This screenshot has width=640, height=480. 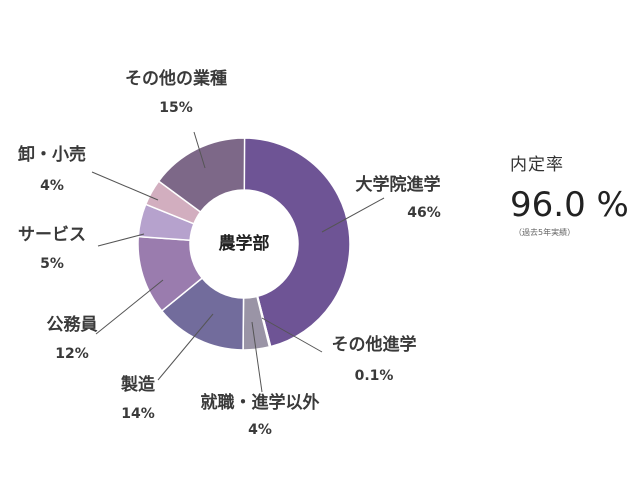 I want to click on donut-slices, so click(x=244, y=244).